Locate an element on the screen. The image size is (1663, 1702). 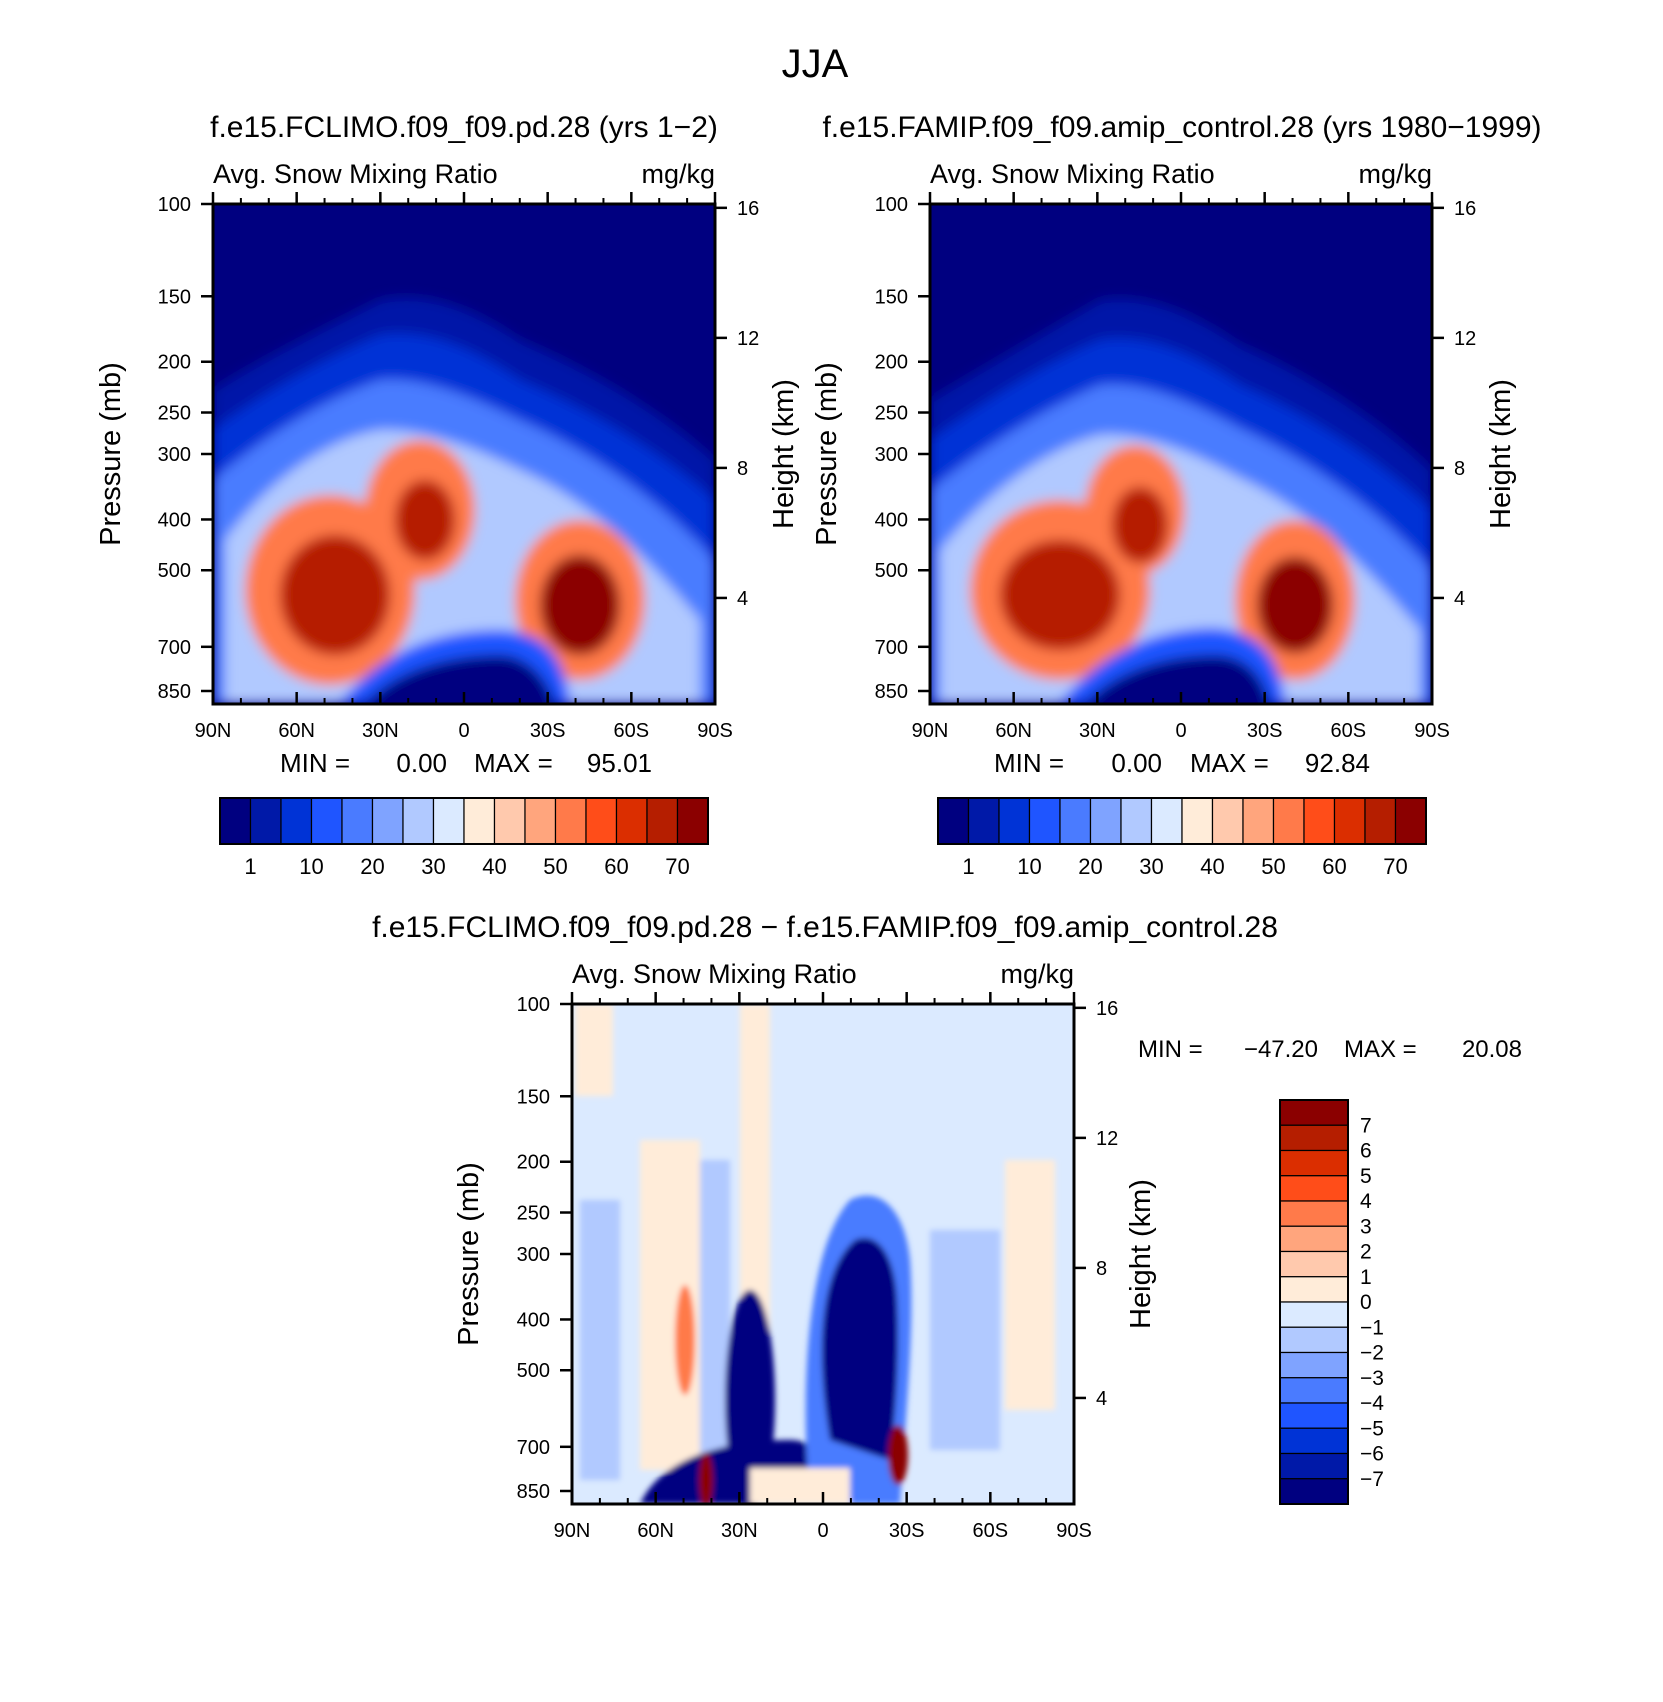
diff-colorbar-label: 6 is located at coordinates (1366, 1151).